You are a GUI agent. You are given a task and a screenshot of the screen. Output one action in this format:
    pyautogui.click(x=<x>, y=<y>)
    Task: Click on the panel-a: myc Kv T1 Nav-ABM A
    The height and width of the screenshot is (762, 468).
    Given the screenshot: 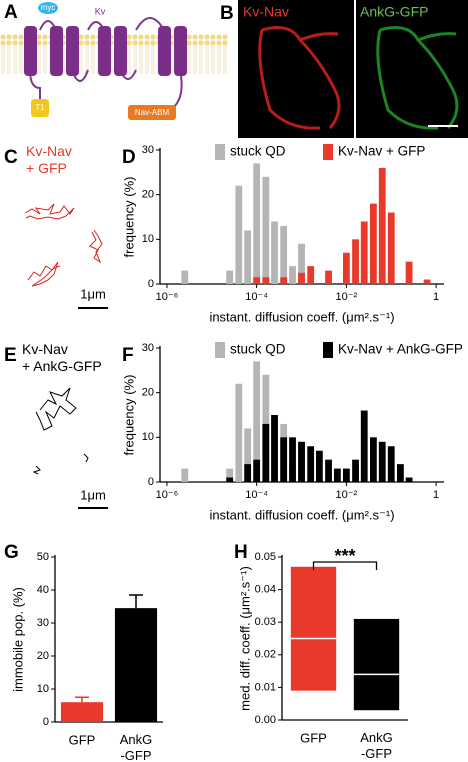 What is the action you would take?
    pyautogui.click(x=114, y=61)
    